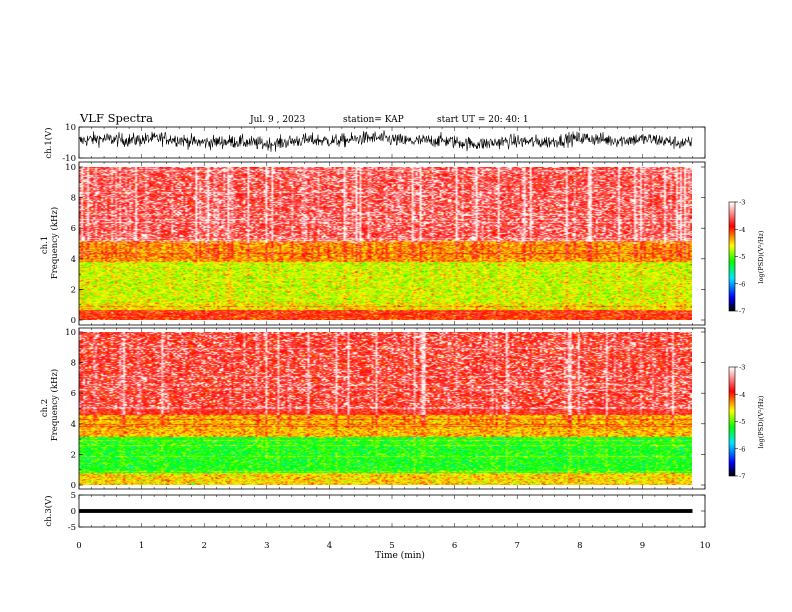 The height and width of the screenshot is (612, 792). What do you see at coordinates (73, 394) in the screenshot?
I see `ch2-spectrogram-y-tick-label: 6` at bounding box center [73, 394].